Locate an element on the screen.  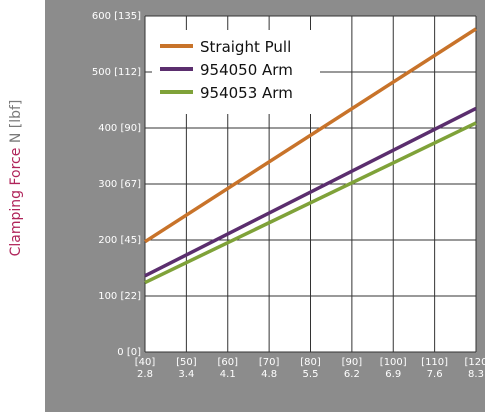
x-tick-label-bottom: 2.8 is located at coordinates (145, 374).